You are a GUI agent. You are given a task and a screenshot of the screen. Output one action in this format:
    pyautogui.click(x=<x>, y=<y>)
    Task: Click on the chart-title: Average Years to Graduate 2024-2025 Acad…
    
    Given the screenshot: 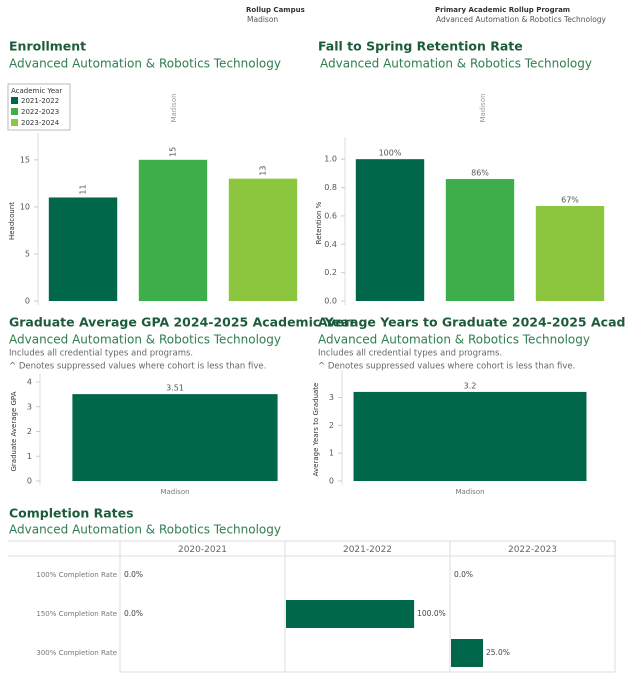 What is the action you would take?
    pyautogui.click(x=472, y=322)
    